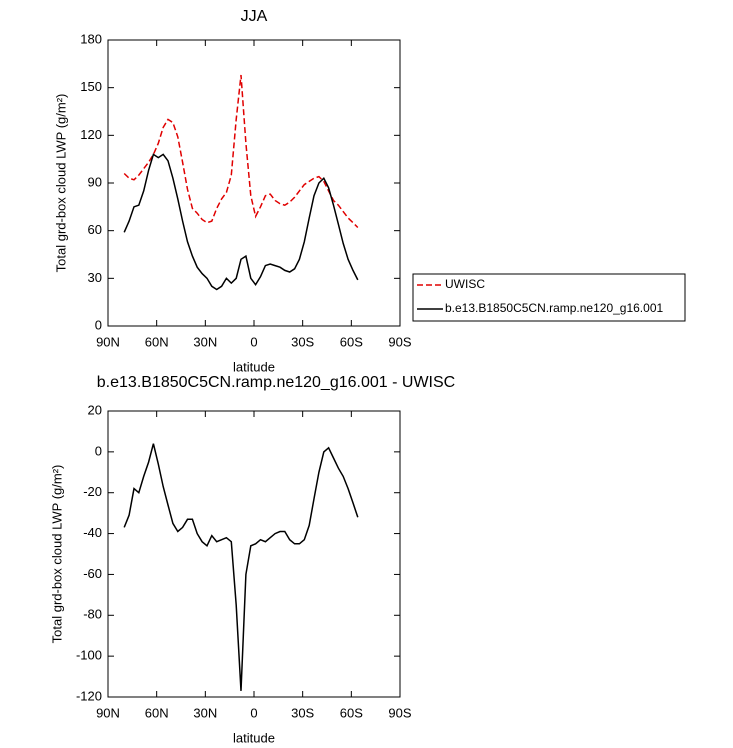  What do you see at coordinates (89, 695) in the screenshot?
I see `y-tick-label: -120` at bounding box center [89, 695].